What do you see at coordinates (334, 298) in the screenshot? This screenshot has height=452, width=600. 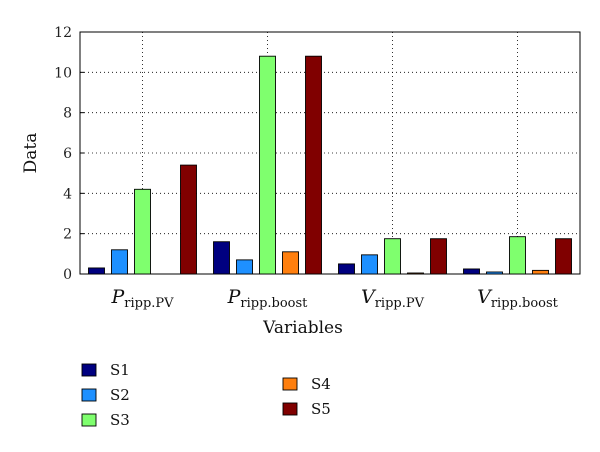 I see `x-axis-labels: Pripp.PV Pripp.boost Vripp.PV Vripp.boost` at bounding box center [334, 298].